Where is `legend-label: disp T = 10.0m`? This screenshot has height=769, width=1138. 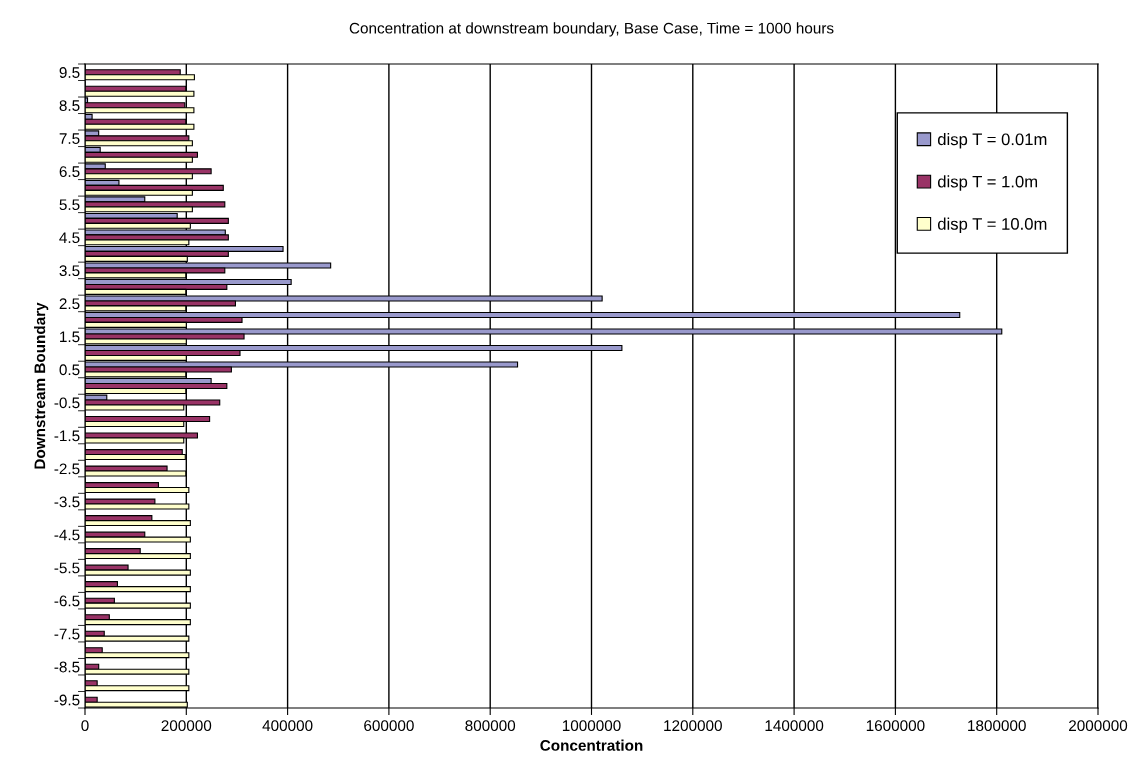 legend-label: disp T = 10.0m is located at coordinates (992, 225).